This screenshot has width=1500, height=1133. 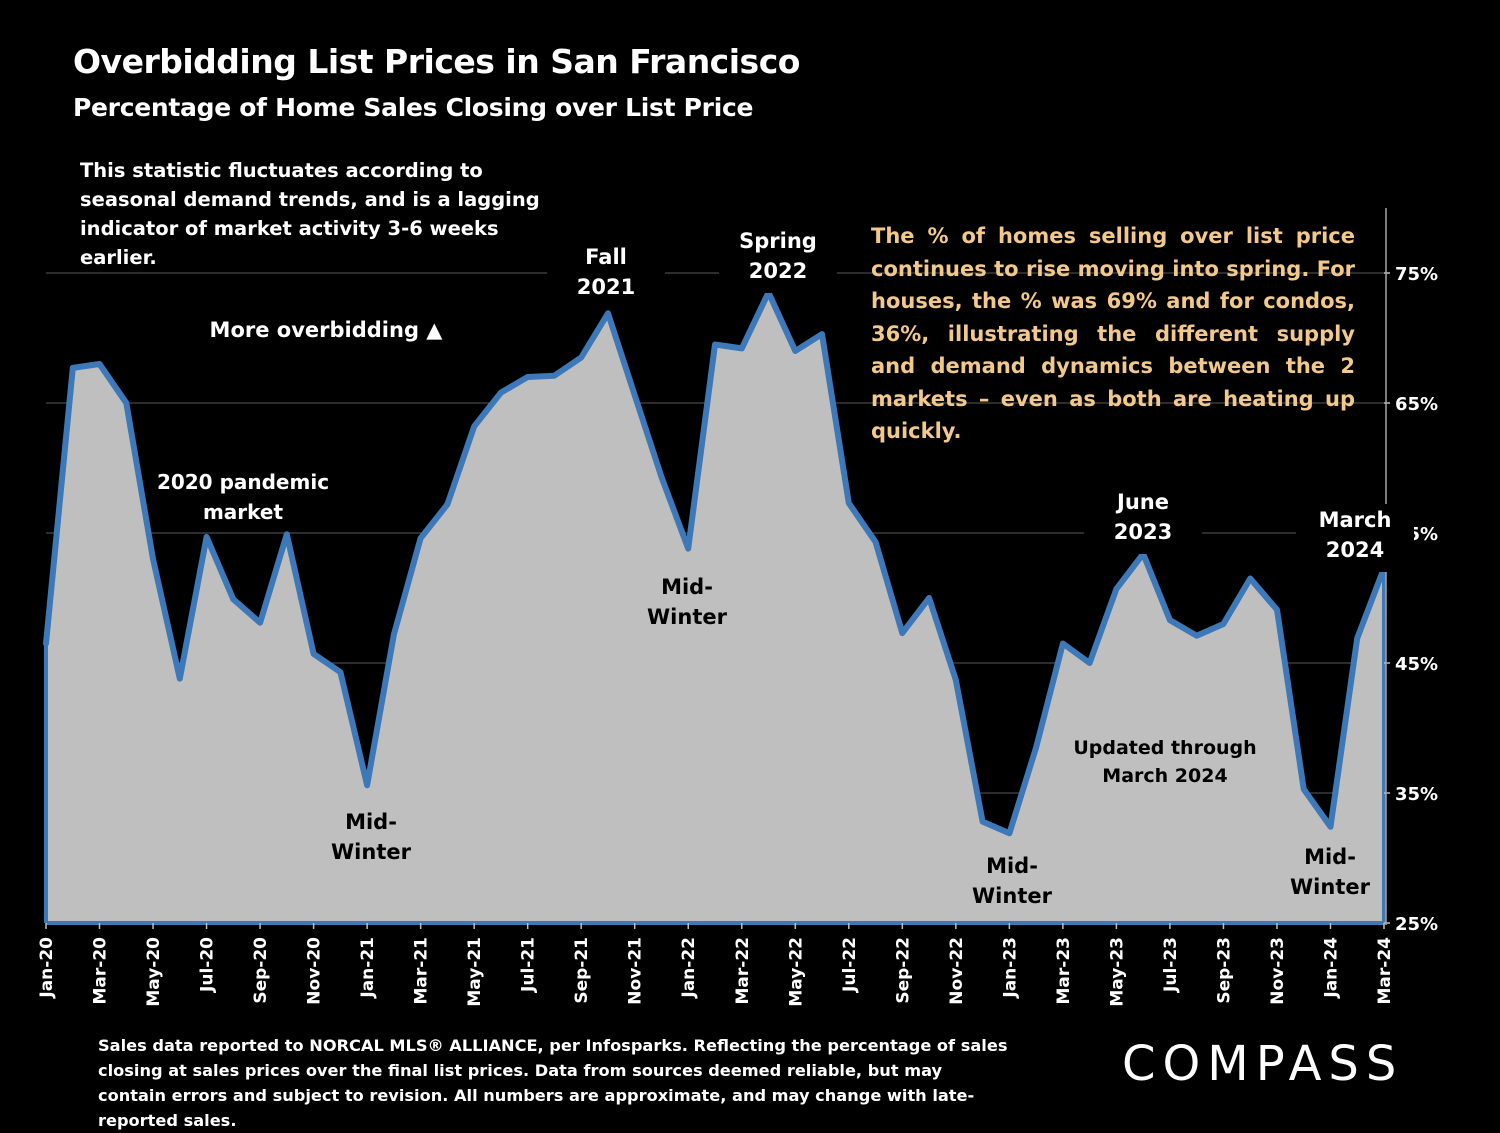 I want to click on x-tick-label: Mar-21, so click(x=422, y=971).